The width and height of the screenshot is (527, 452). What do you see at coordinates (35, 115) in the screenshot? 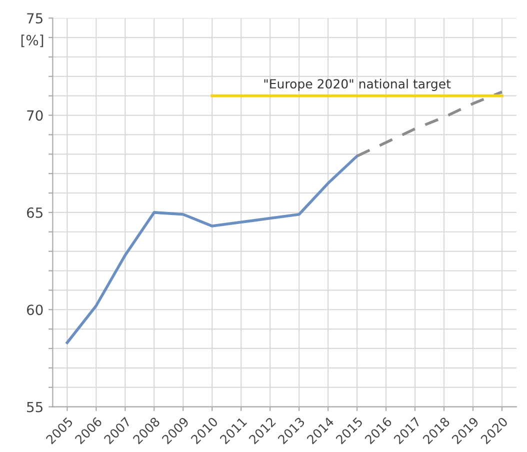
I see `y-tick-label: 70` at bounding box center [35, 115].